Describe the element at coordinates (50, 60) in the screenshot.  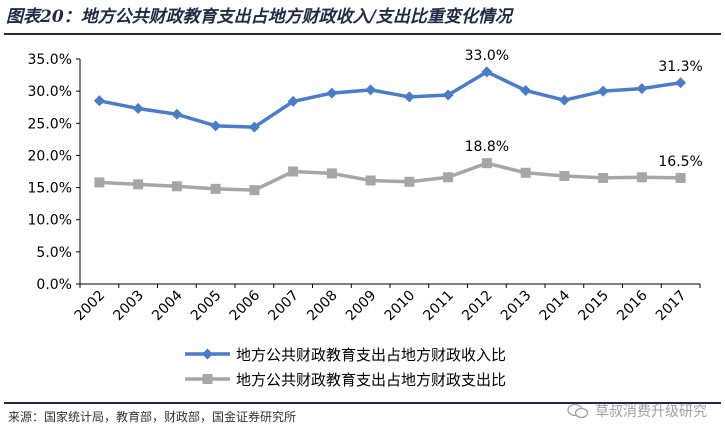
I see `y-tick-label: 35.0%` at that location.